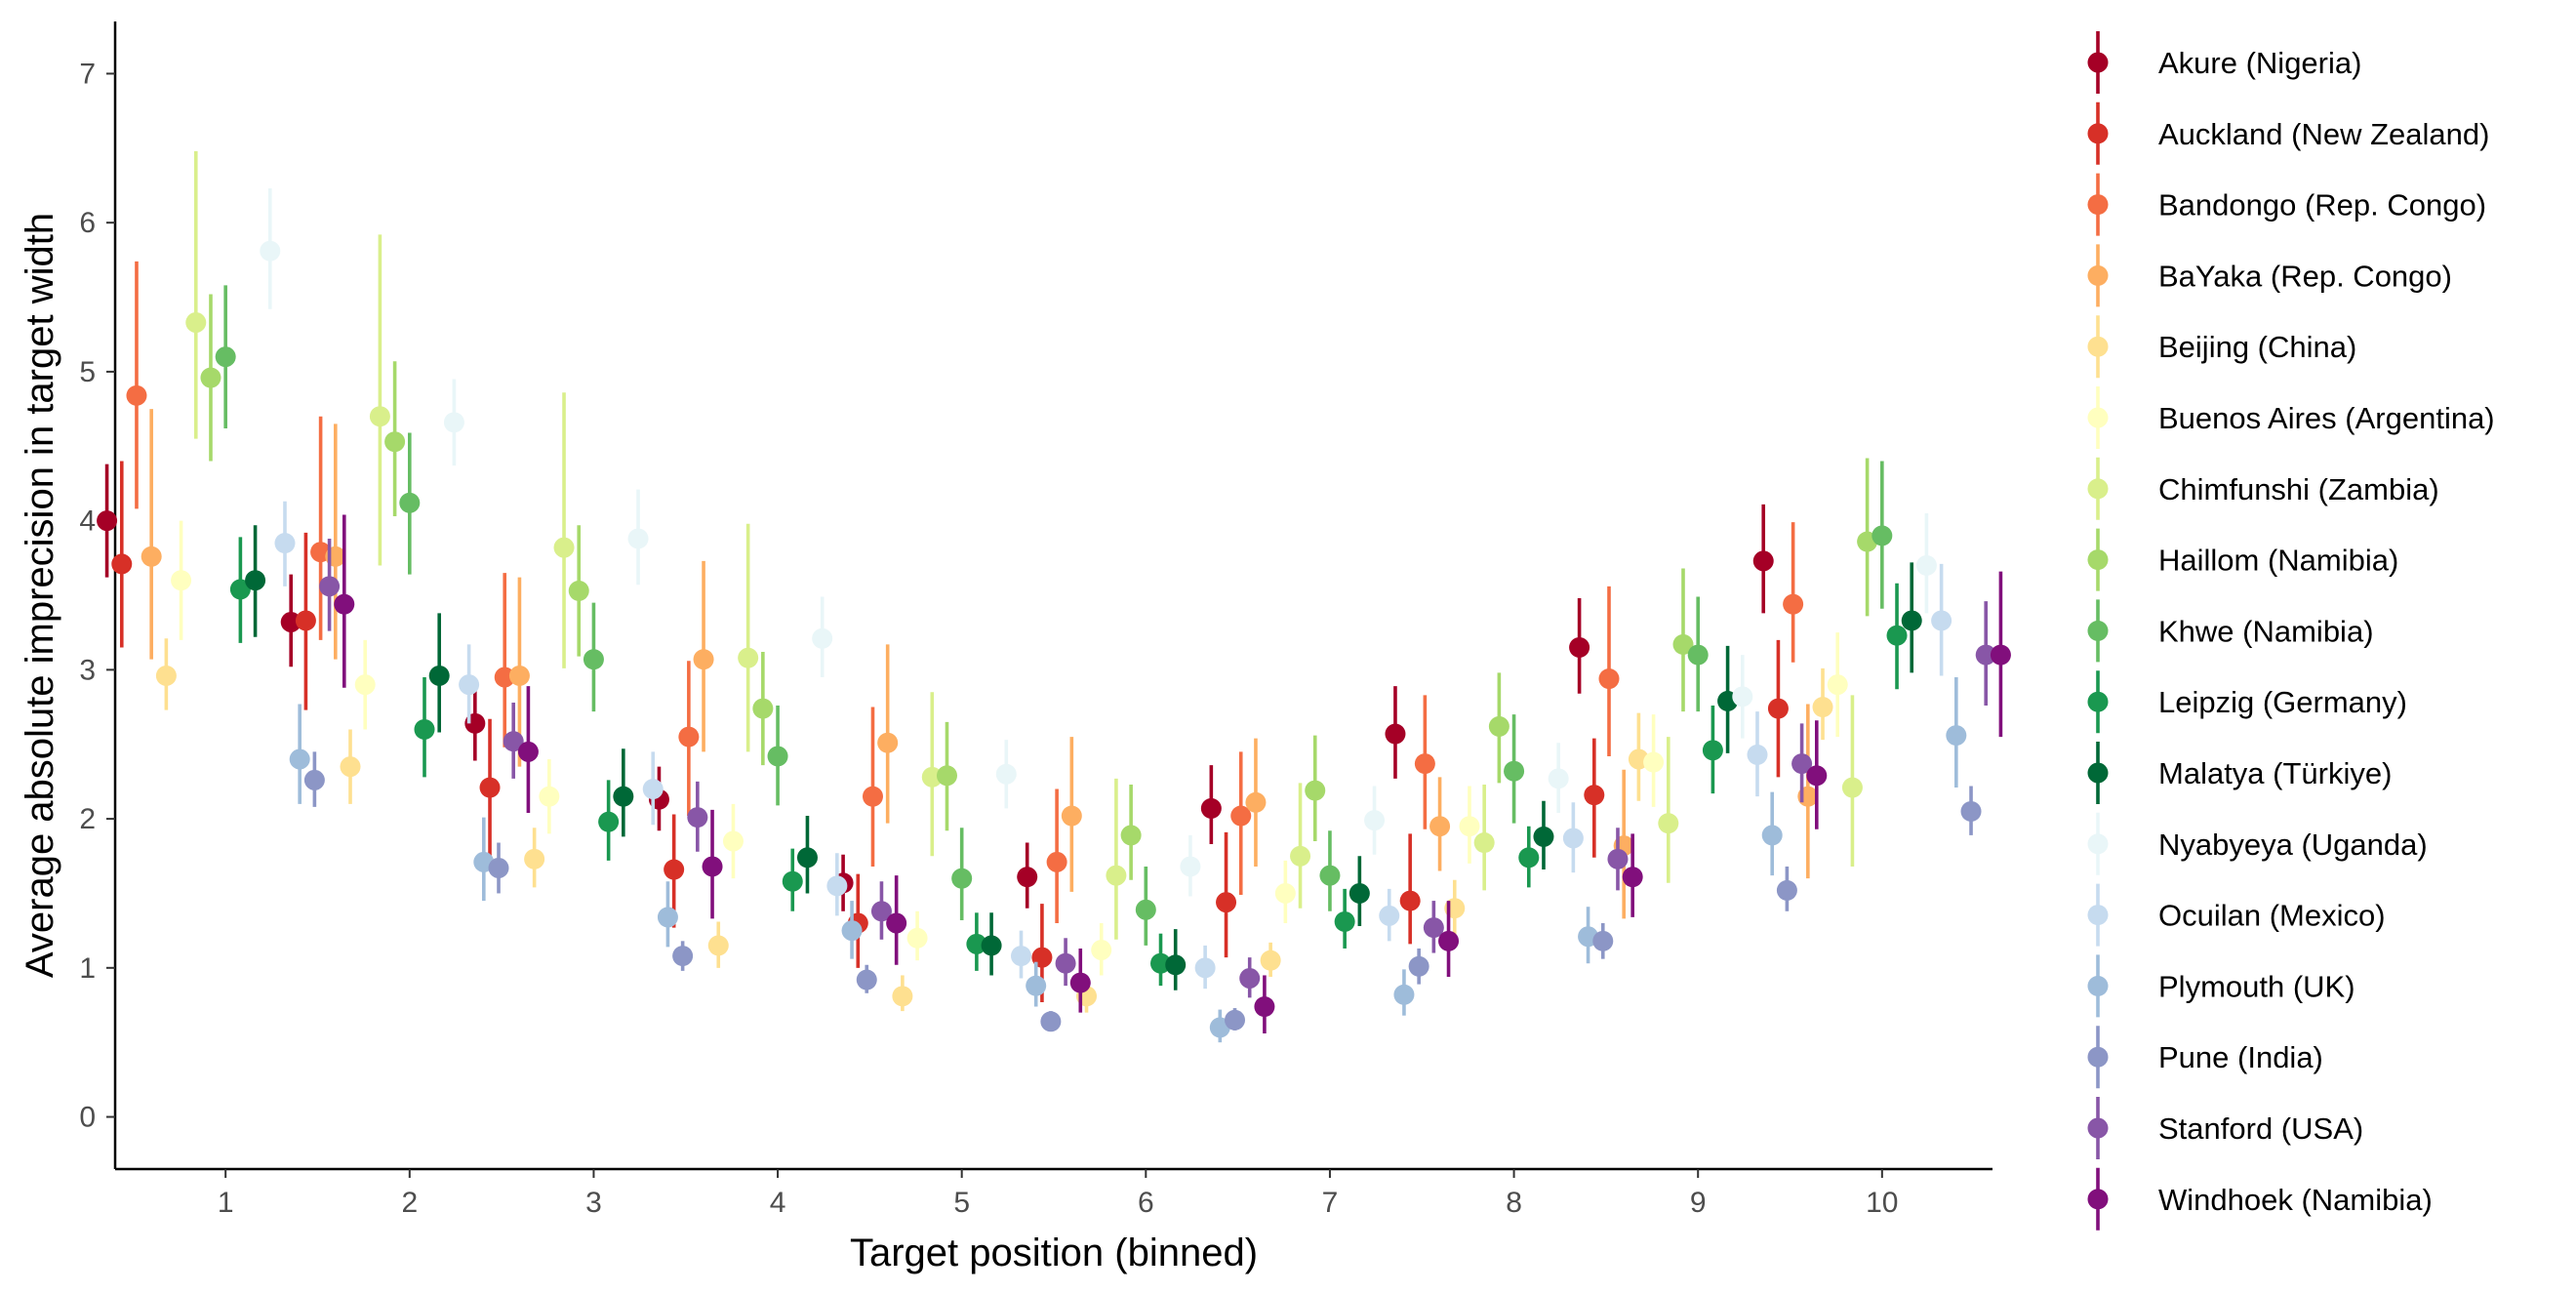 The height and width of the screenshot is (1293, 2576). Describe the element at coordinates (2205, 1057) in the screenshot. I see `legend-item: Pune (India)` at that location.